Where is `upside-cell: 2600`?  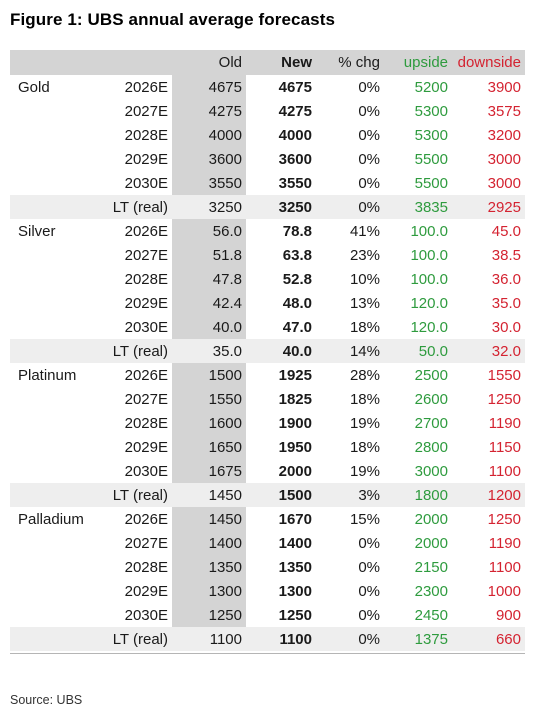
upside-cell: 2600 is located at coordinates (431, 399).